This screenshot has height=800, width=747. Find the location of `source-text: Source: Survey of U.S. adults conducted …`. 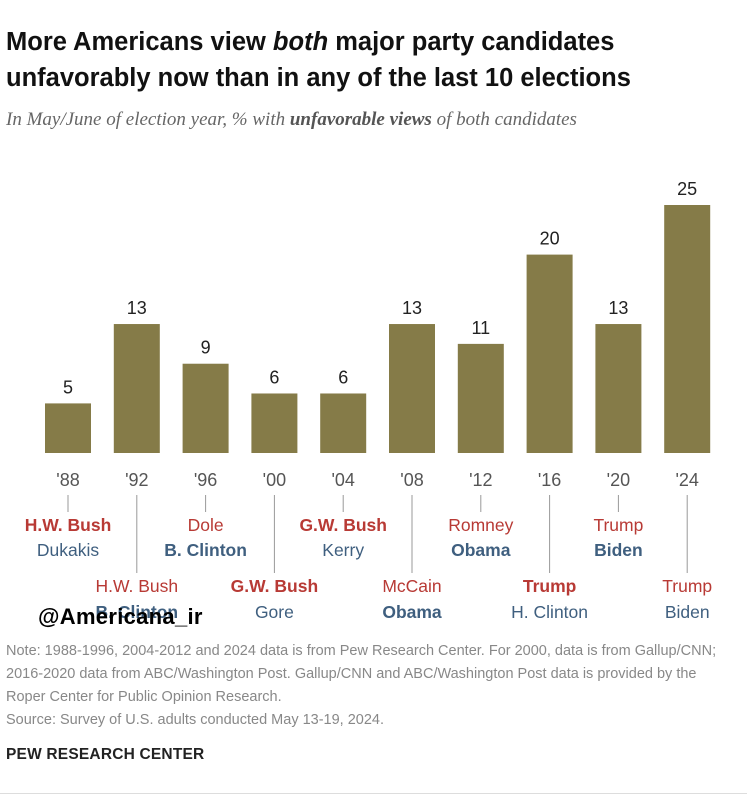

source-text: Source: Survey of U.S. adults conducted … is located at coordinates (195, 720).